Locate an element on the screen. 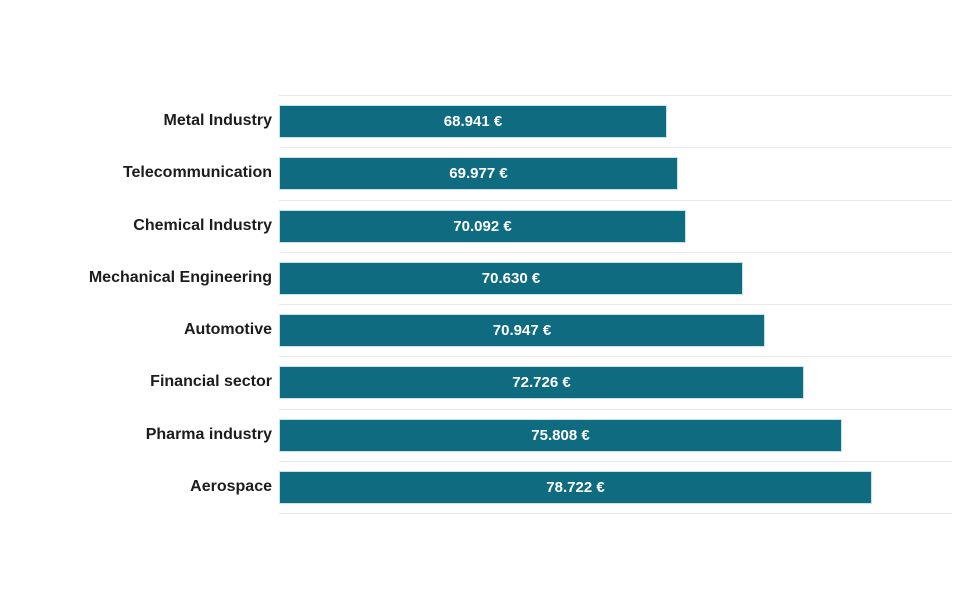  bar-row: 68.941 € is located at coordinates (615, 122).